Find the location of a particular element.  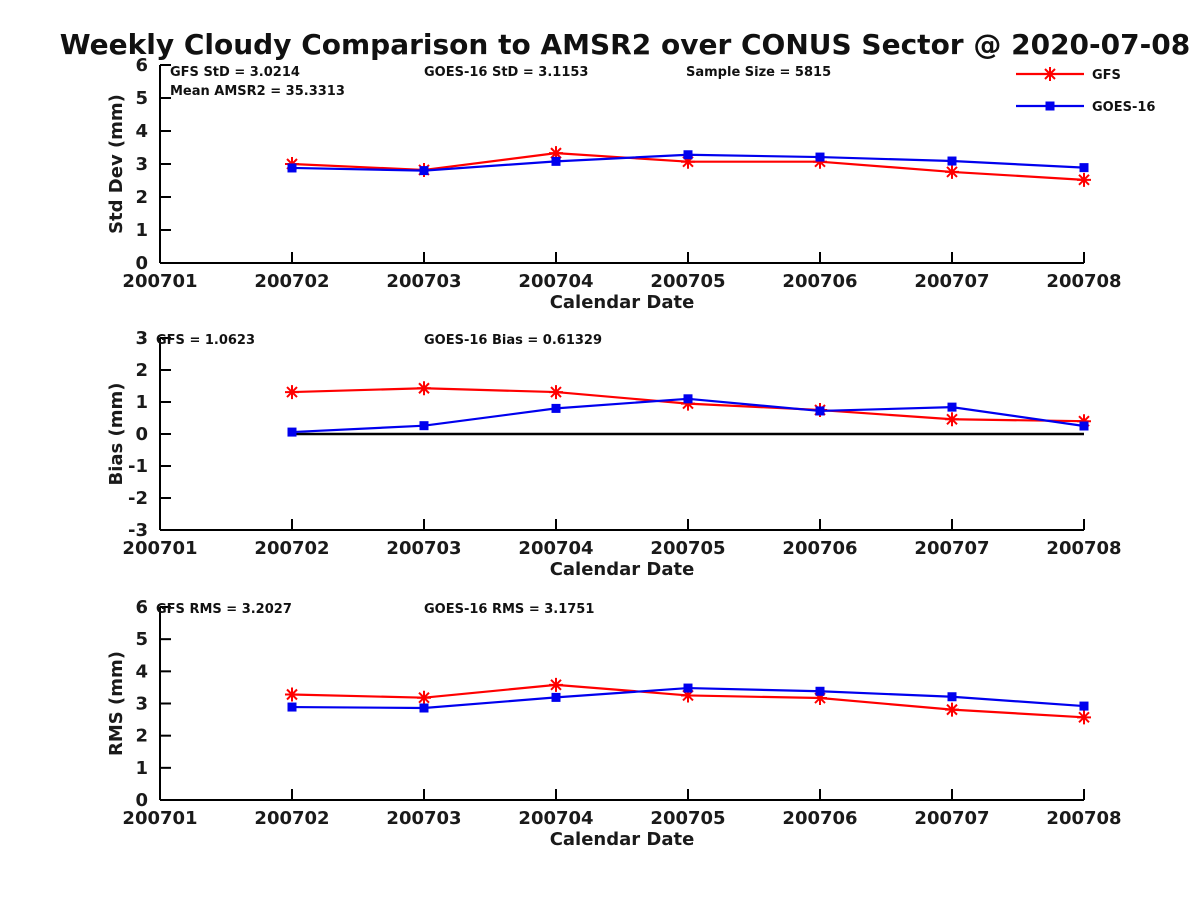

stat-annotation: Sample Size = 5815 is located at coordinates (758, 72).